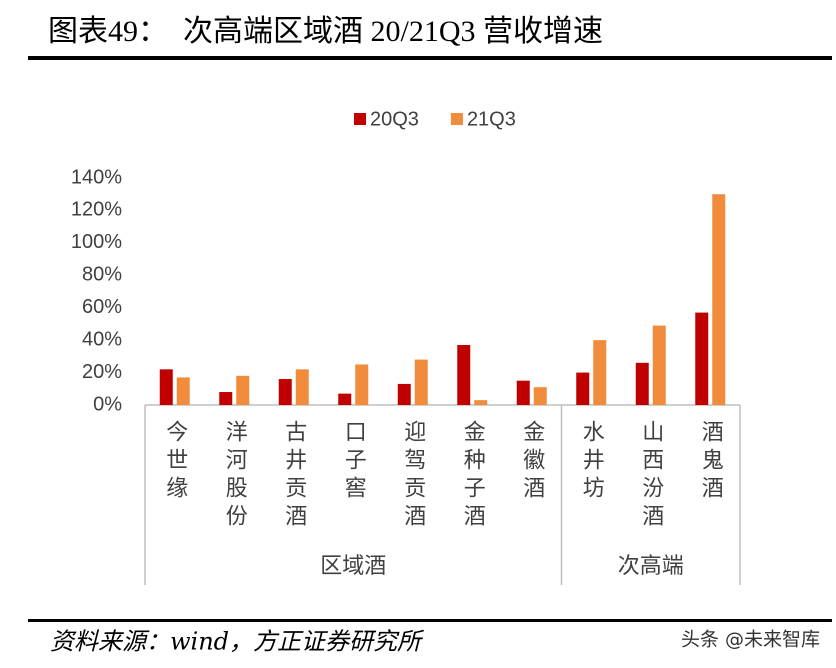  What do you see at coordinates (175, 462) in the screenshot?
I see `x-tick-label: 今世缘` at bounding box center [175, 462].